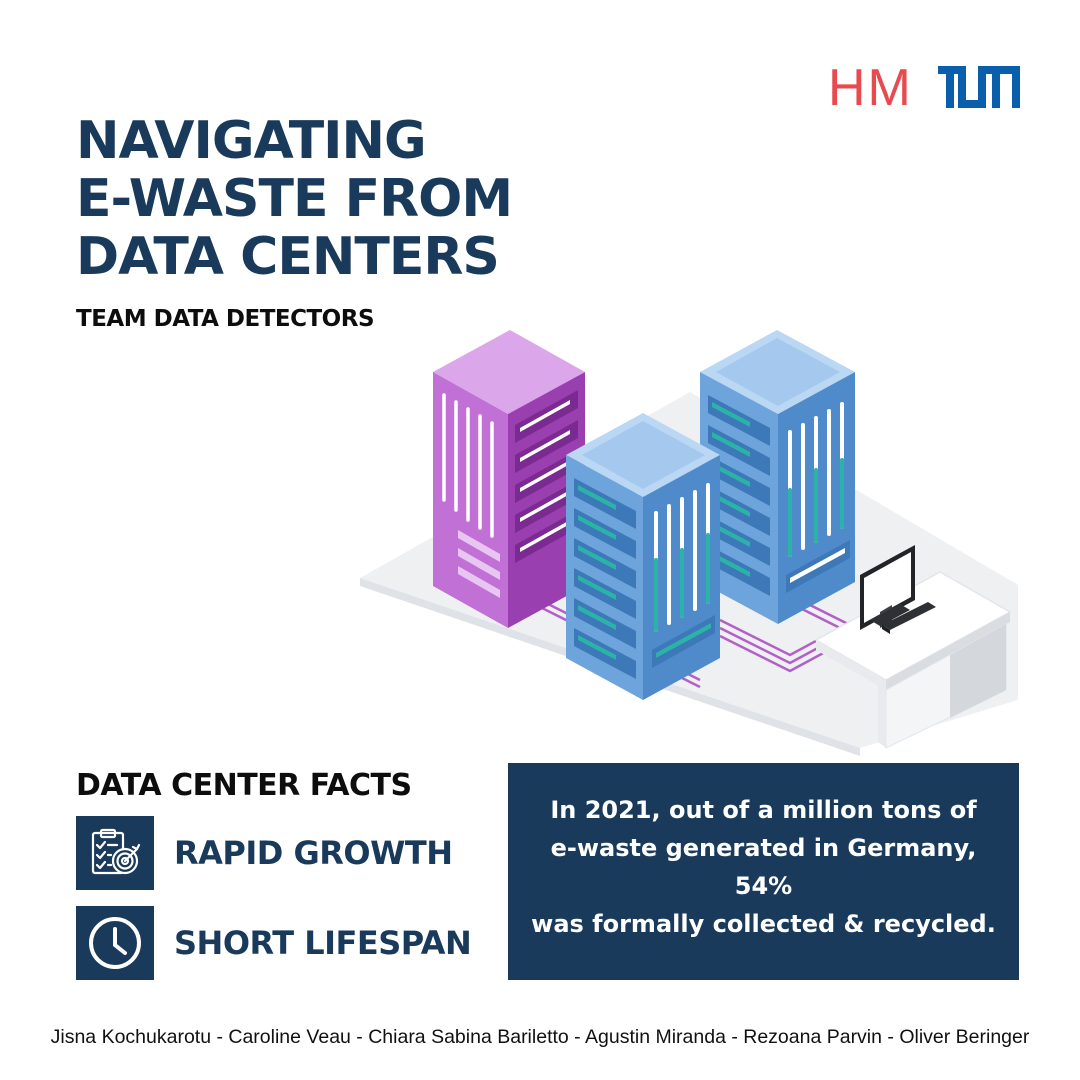 The width and height of the screenshot is (1080, 1080). I want to click on purple-server-rack, so click(509, 479).